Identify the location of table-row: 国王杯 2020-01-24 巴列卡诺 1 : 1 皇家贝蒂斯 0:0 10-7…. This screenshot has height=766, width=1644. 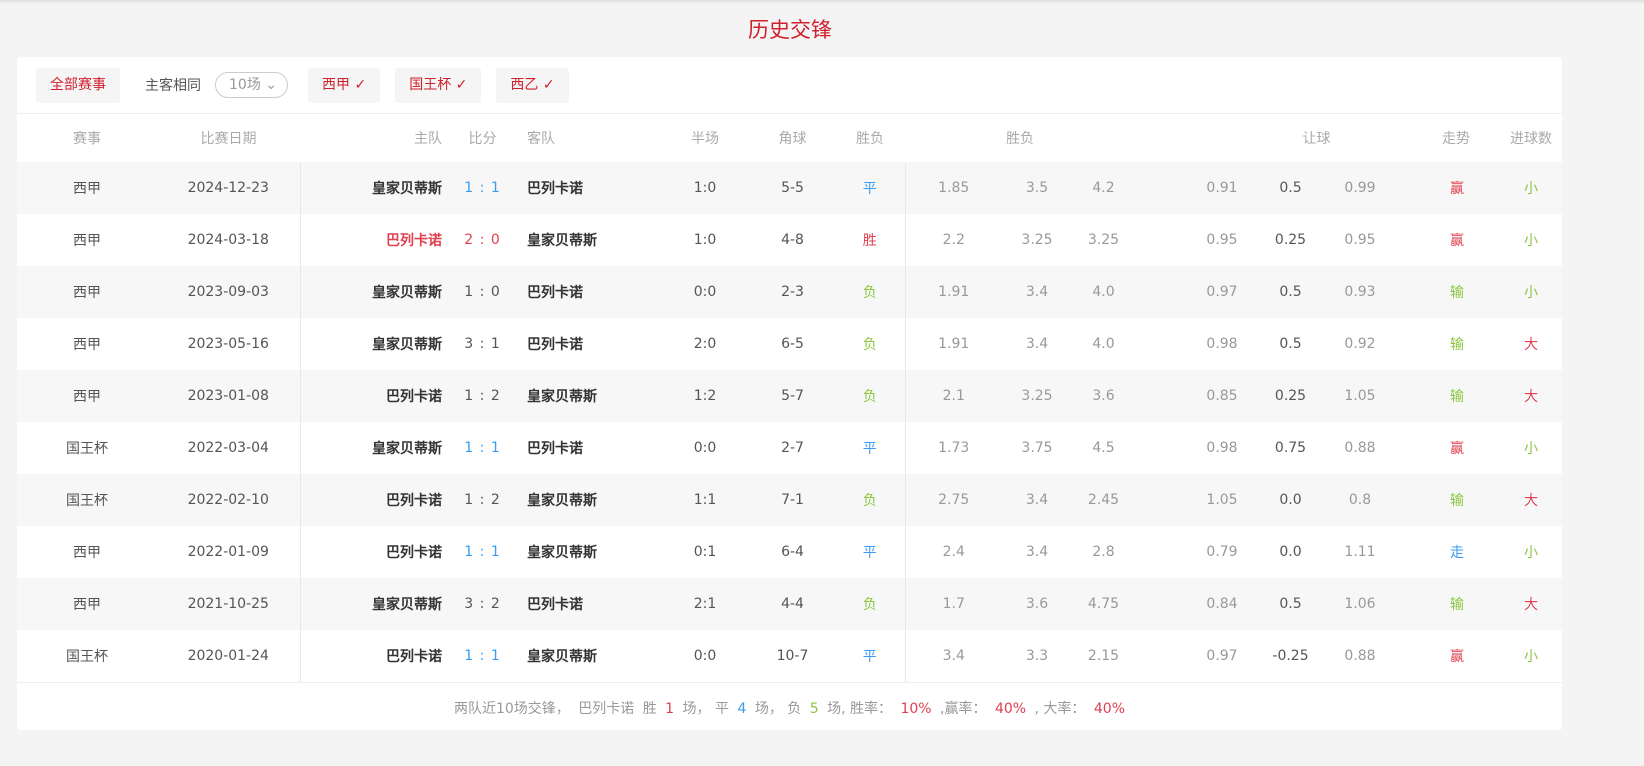
(789, 656).